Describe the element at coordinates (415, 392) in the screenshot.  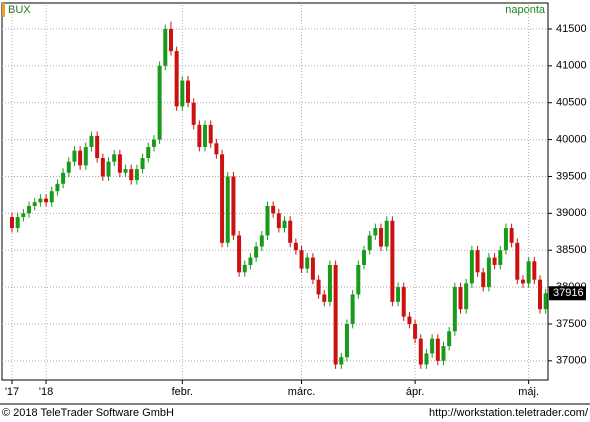
I see `x-tick-label: ápr.` at that location.